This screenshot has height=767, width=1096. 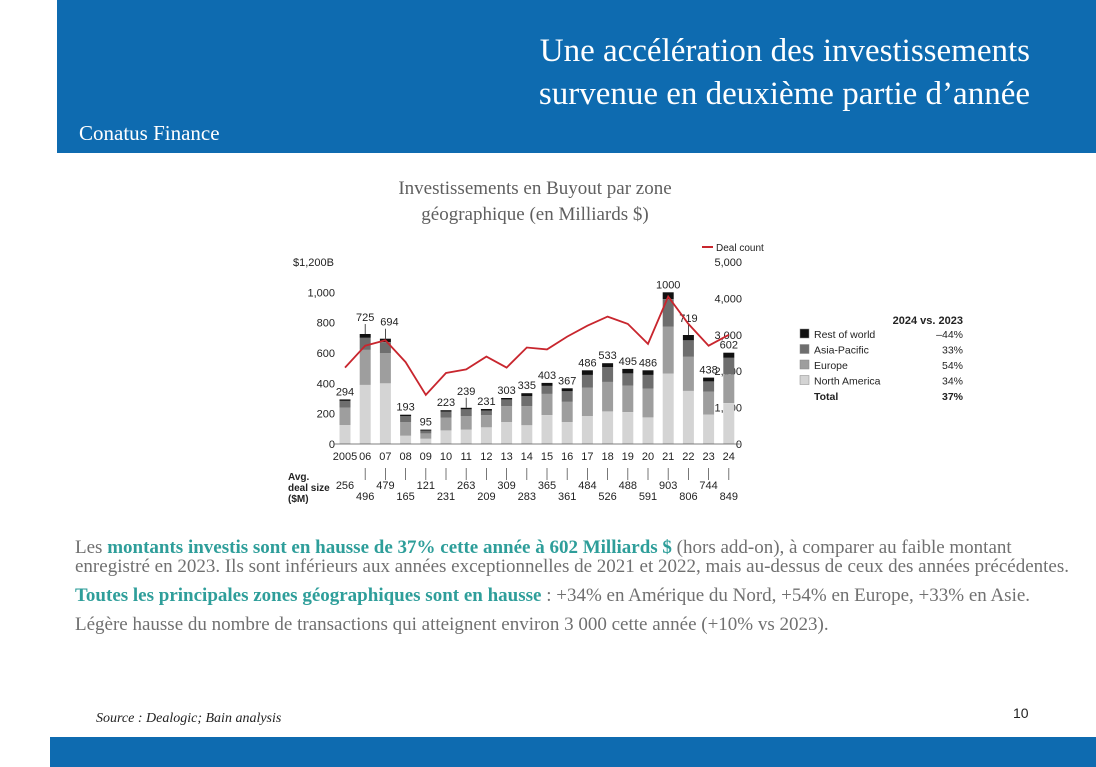 What do you see at coordinates (952, 351) in the screenshot?
I see `growth-row-value: 33%` at bounding box center [952, 351].